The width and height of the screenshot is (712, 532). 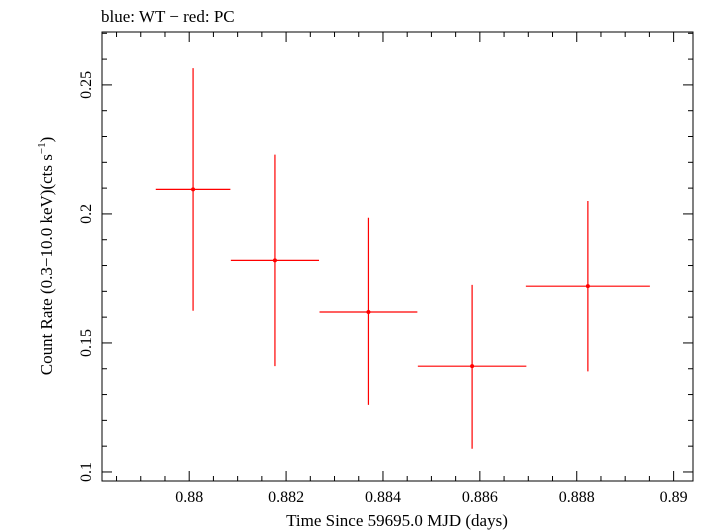 I want to click on y-axis-title: Count Rate (0.3−10.0 keV)(cts s−1), so click(x=46, y=256).